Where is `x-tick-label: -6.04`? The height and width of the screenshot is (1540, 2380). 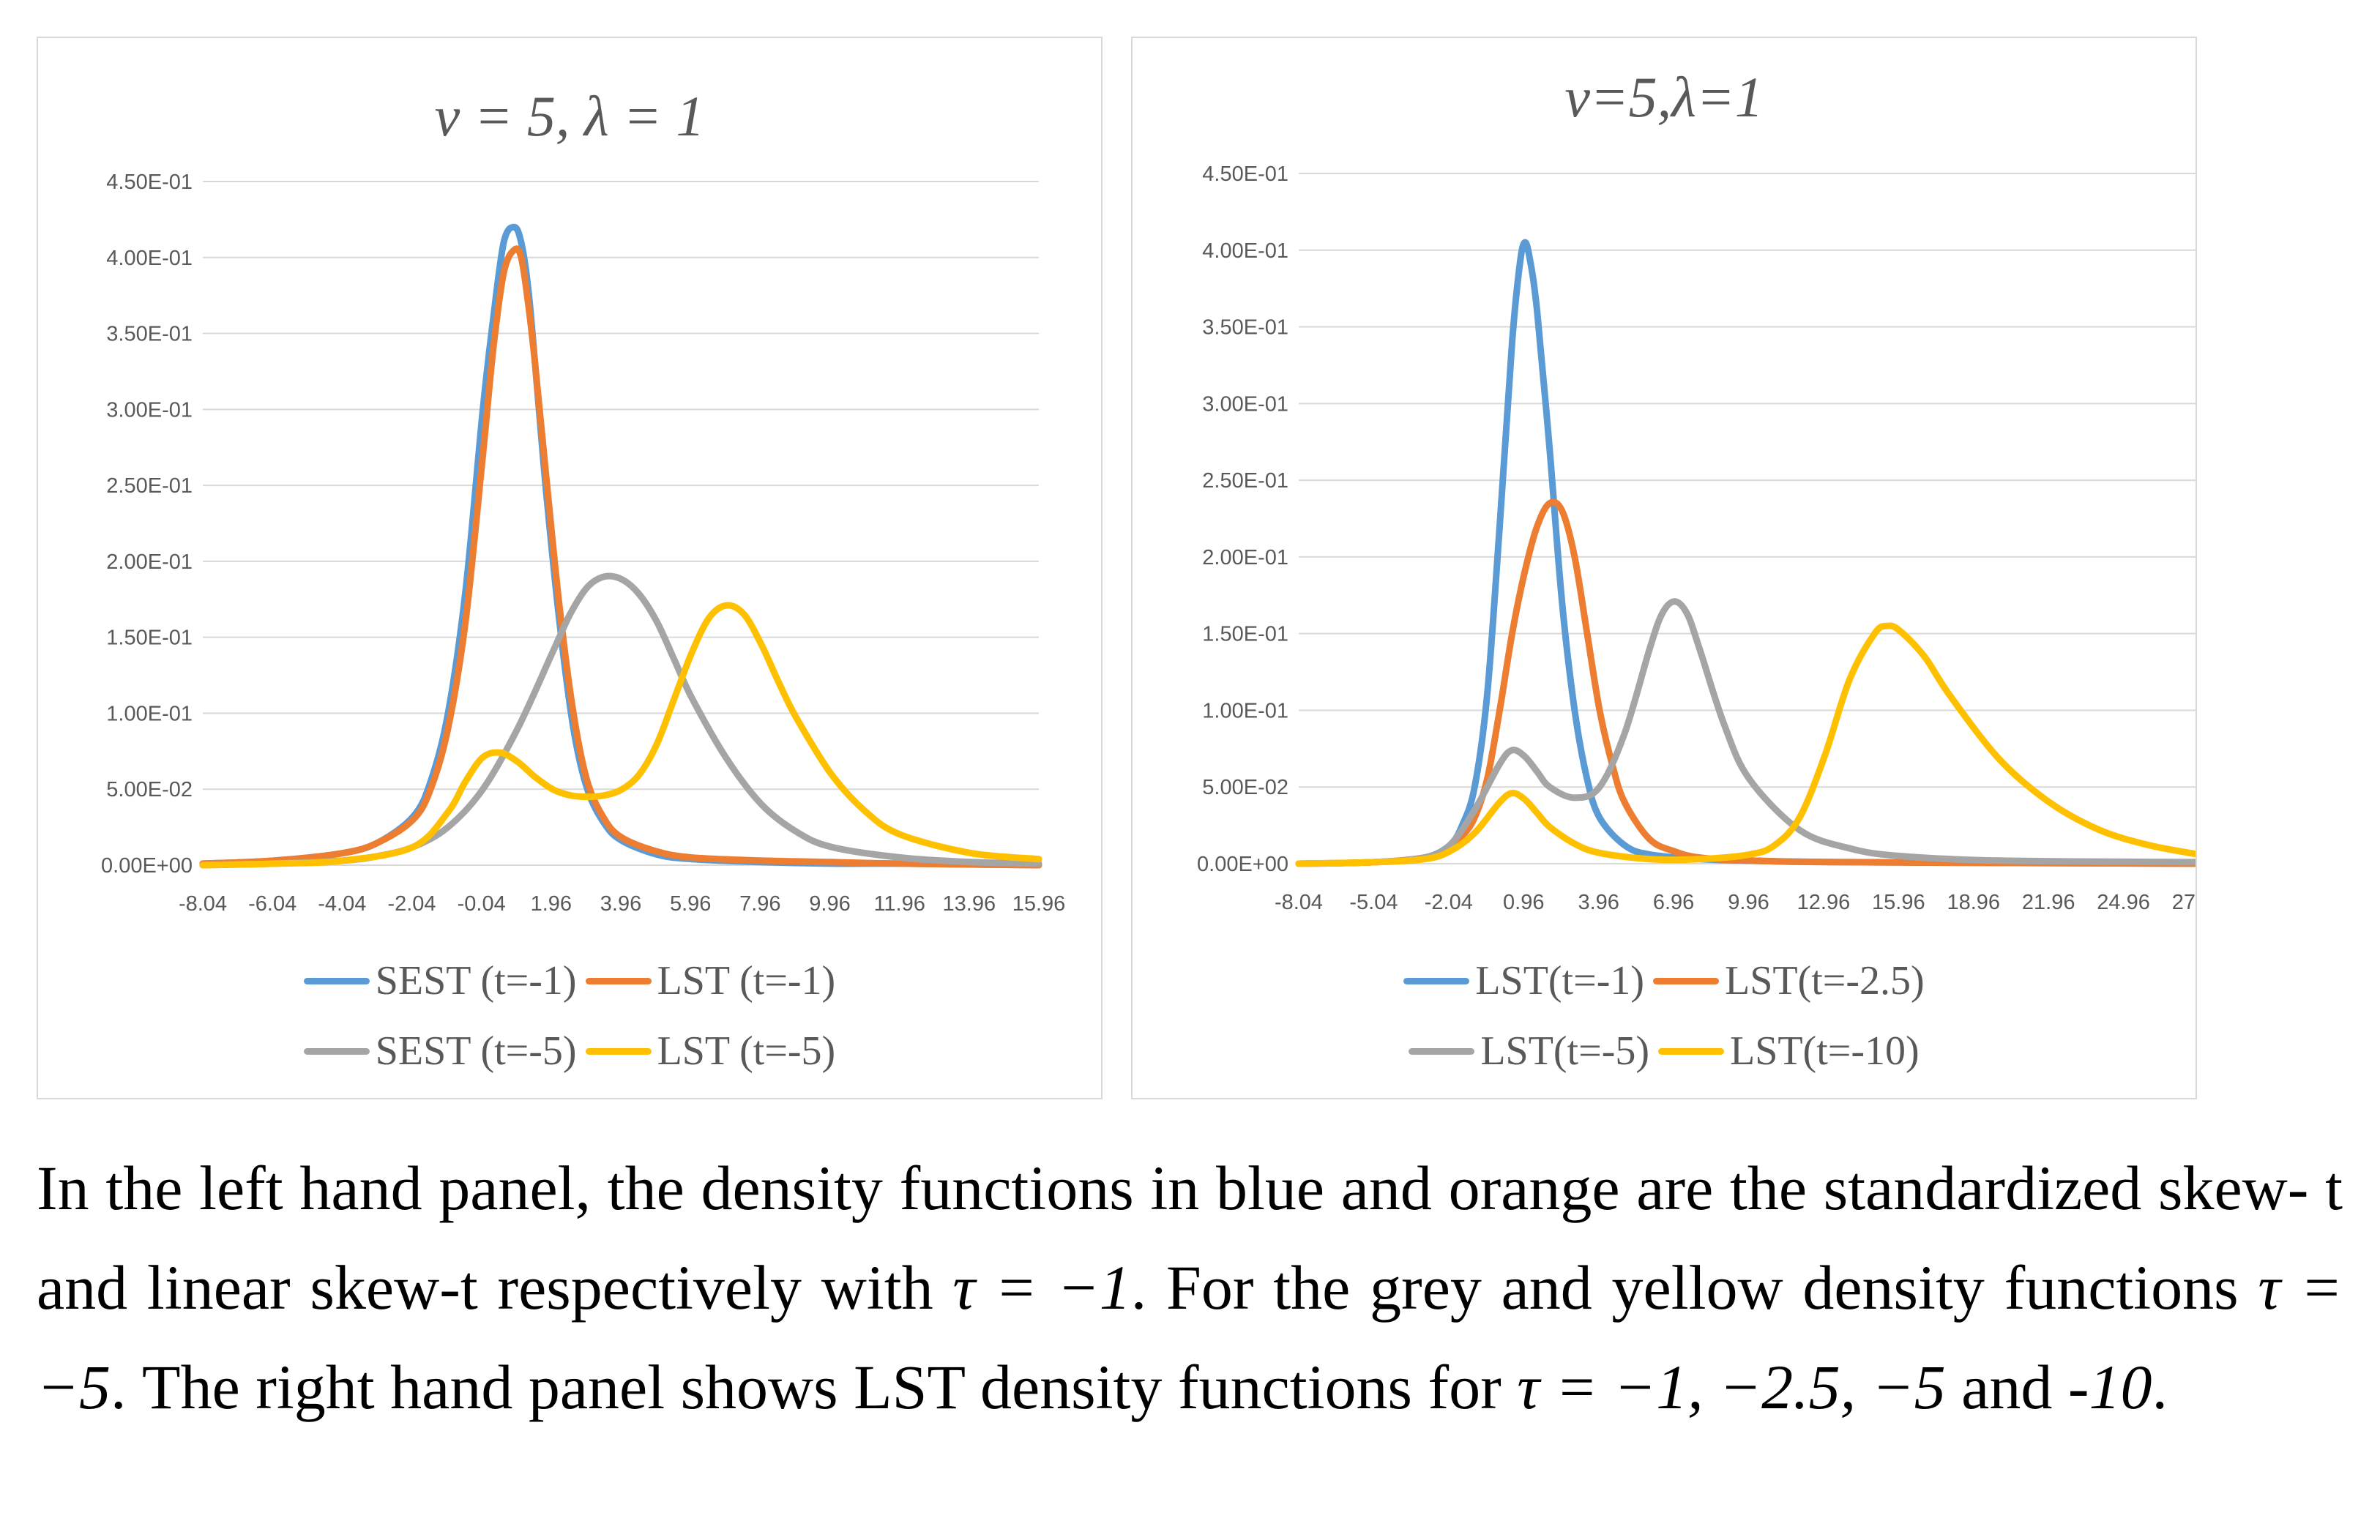
x-tick-label: -6.04 is located at coordinates (272, 904).